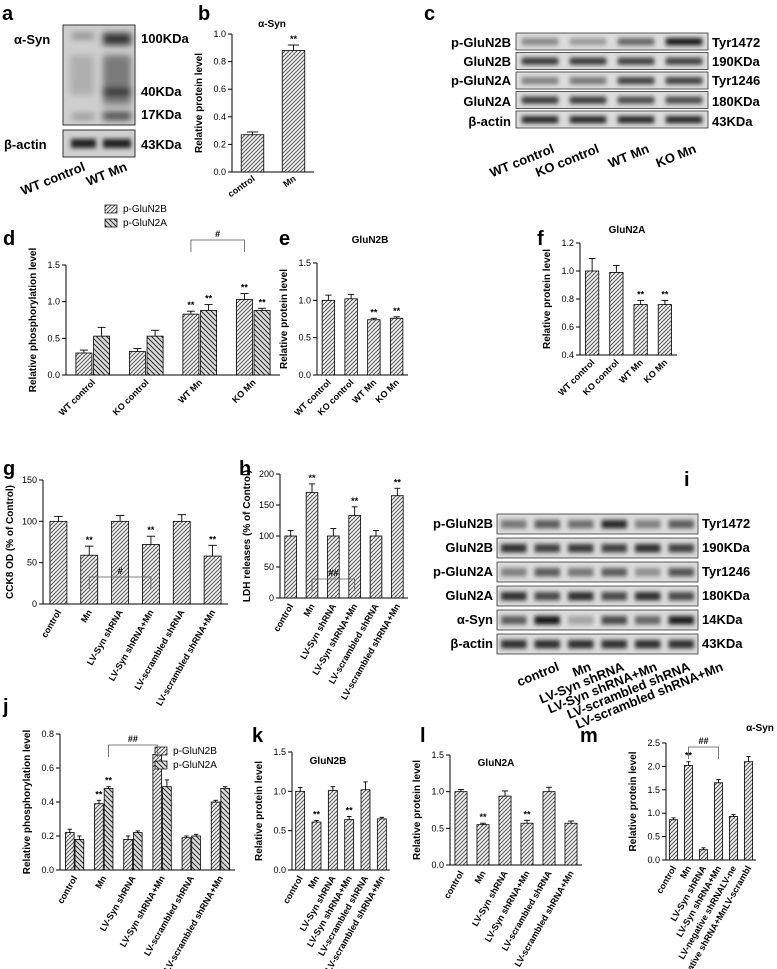  What do you see at coordinates (722, 619) in the screenshot?
I see `blot-i-size-label: 14KDa` at bounding box center [722, 619].